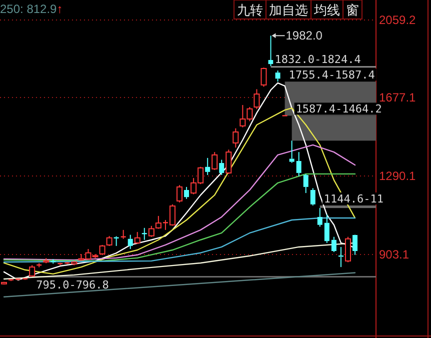 Image resolution: width=431 pixels, height=338 pixels. What do you see at coordinates (394, 254) in the screenshot?
I see `y-tick-label: 903.1` at bounding box center [394, 254].